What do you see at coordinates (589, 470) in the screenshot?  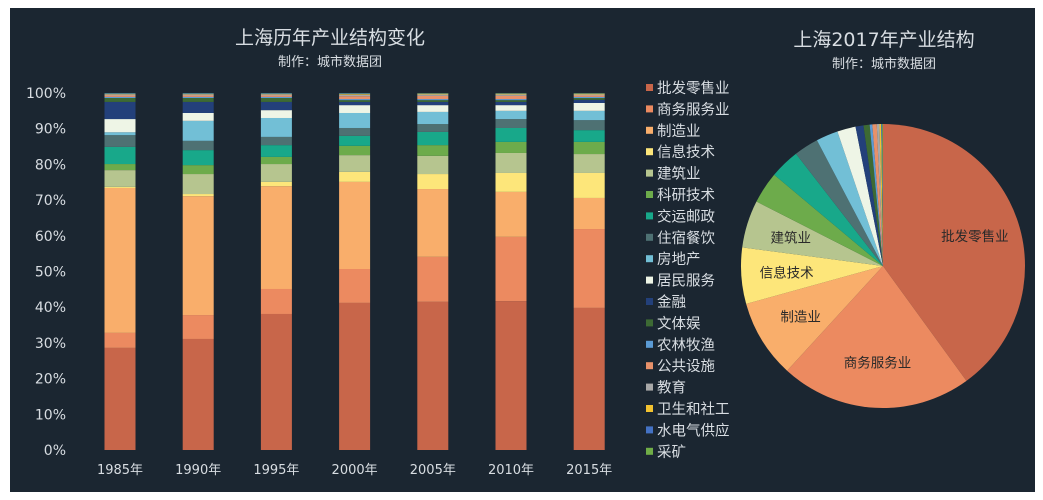 I see `x-tick-label: 2015年` at bounding box center [589, 470].